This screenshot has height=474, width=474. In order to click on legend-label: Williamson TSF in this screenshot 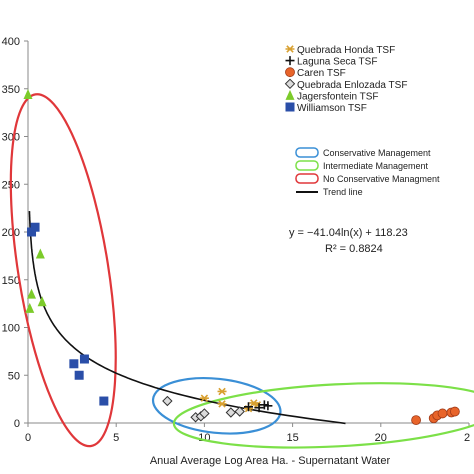, I will do `click(332, 108)`.